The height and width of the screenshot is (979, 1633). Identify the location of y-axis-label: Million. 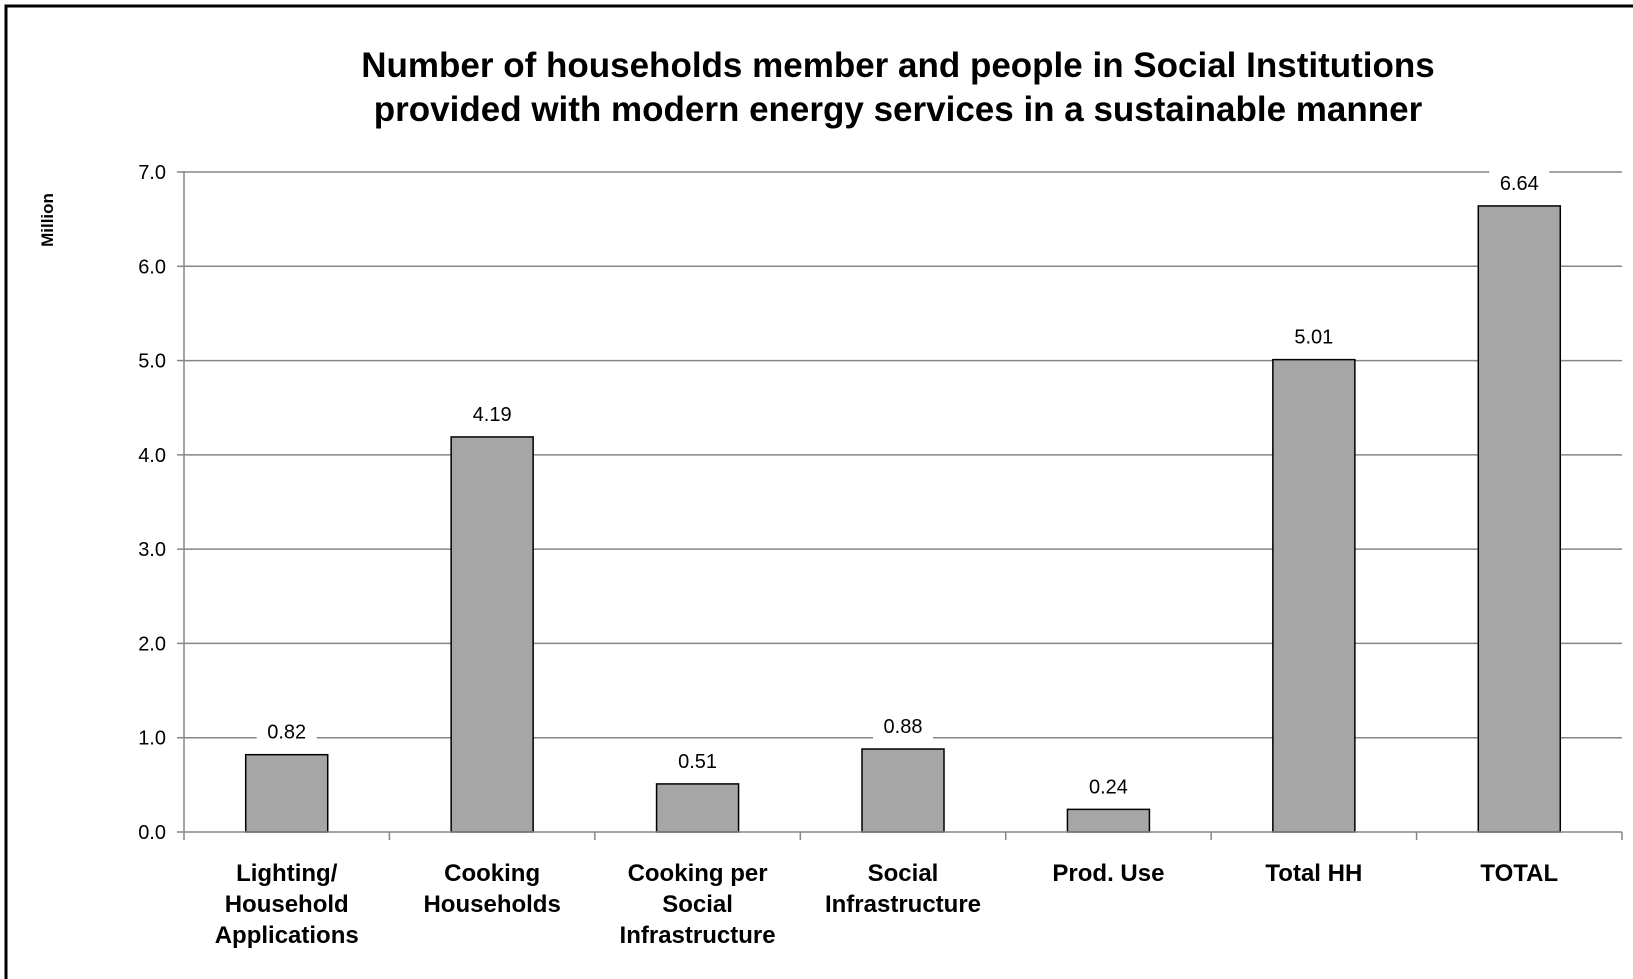
(47, 220).